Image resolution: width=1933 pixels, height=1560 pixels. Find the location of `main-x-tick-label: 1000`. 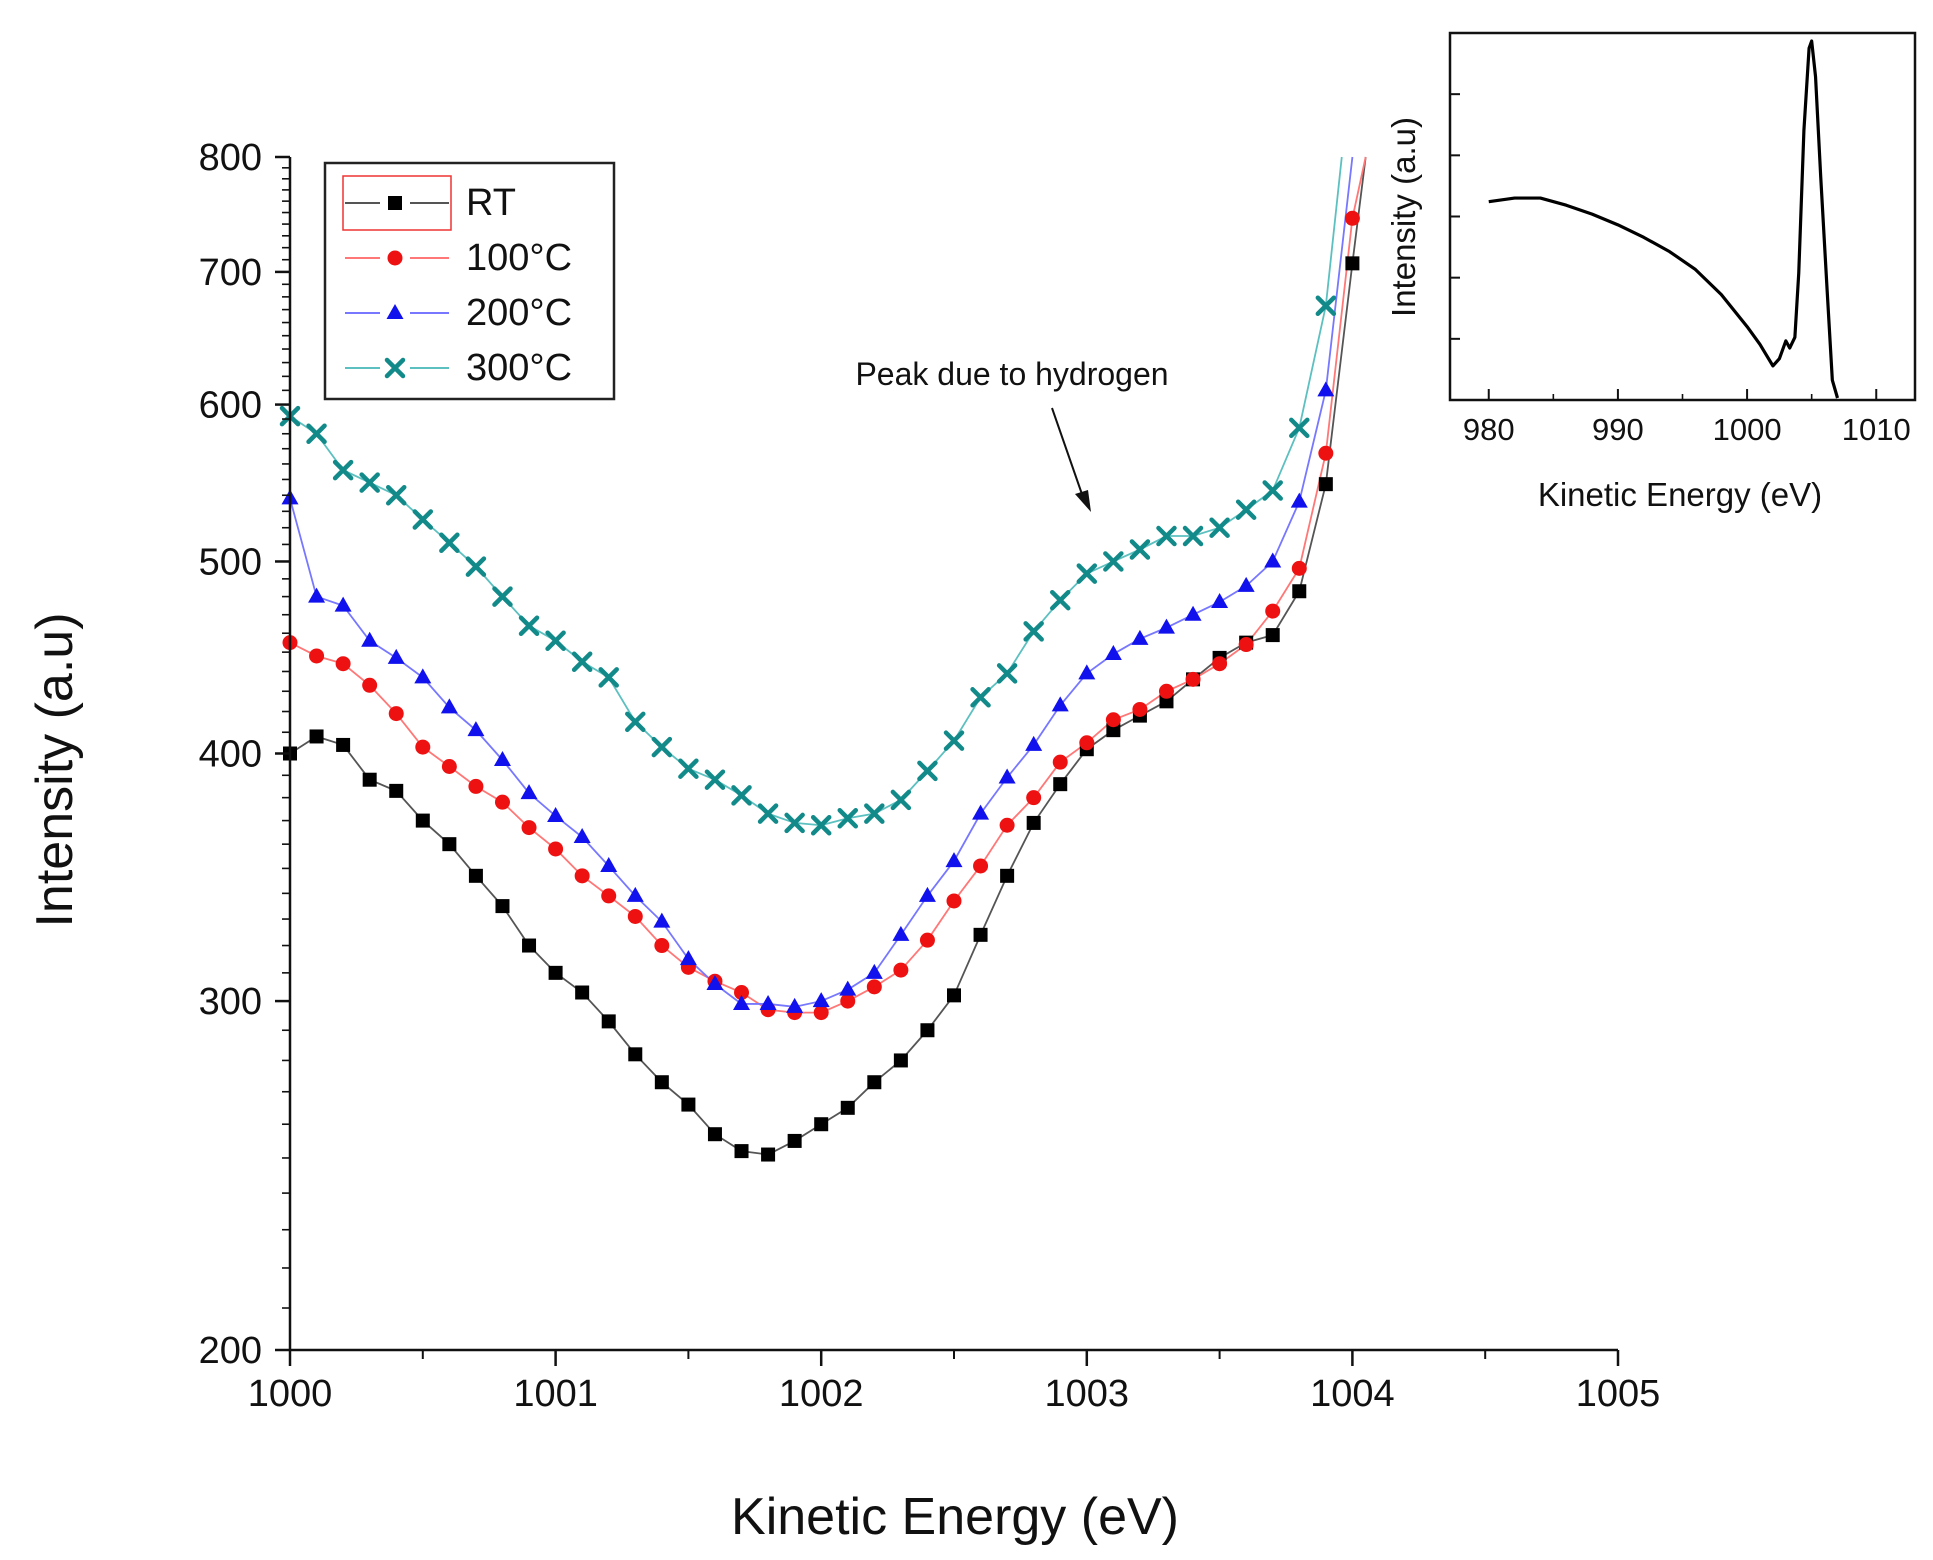

main-x-tick-label: 1000 is located at coordinates (290, 1394).